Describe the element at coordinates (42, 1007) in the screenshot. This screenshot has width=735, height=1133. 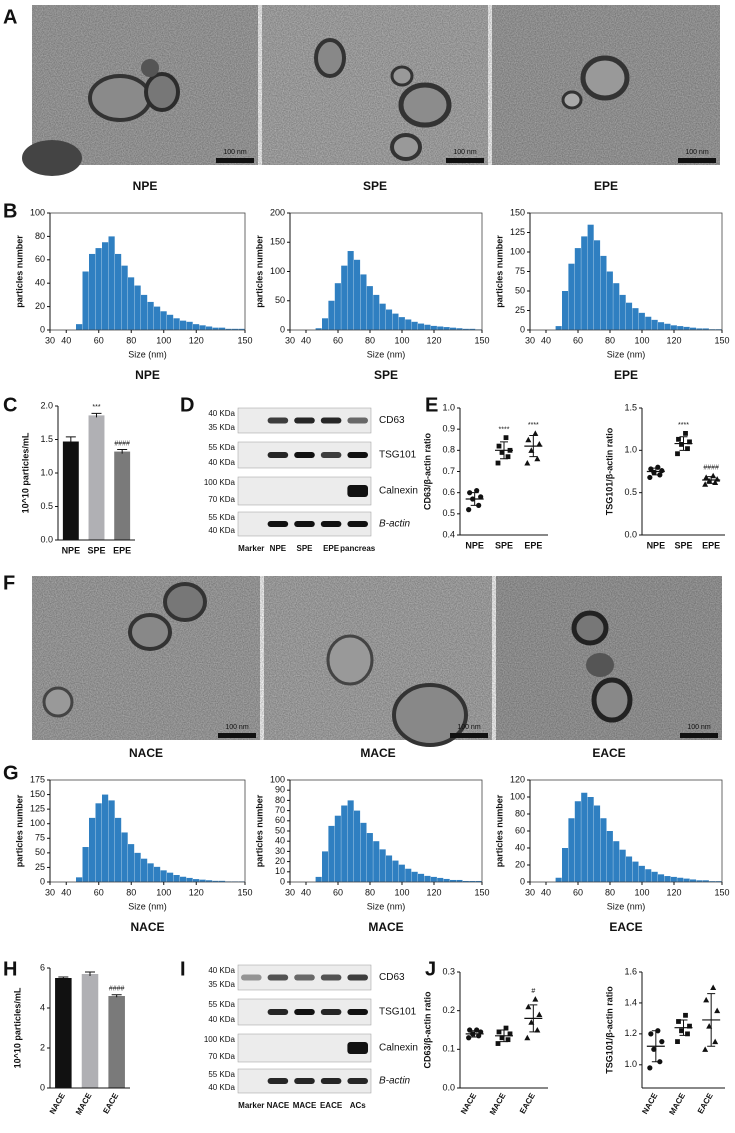
I see `y-tick-label: 4` at that location.